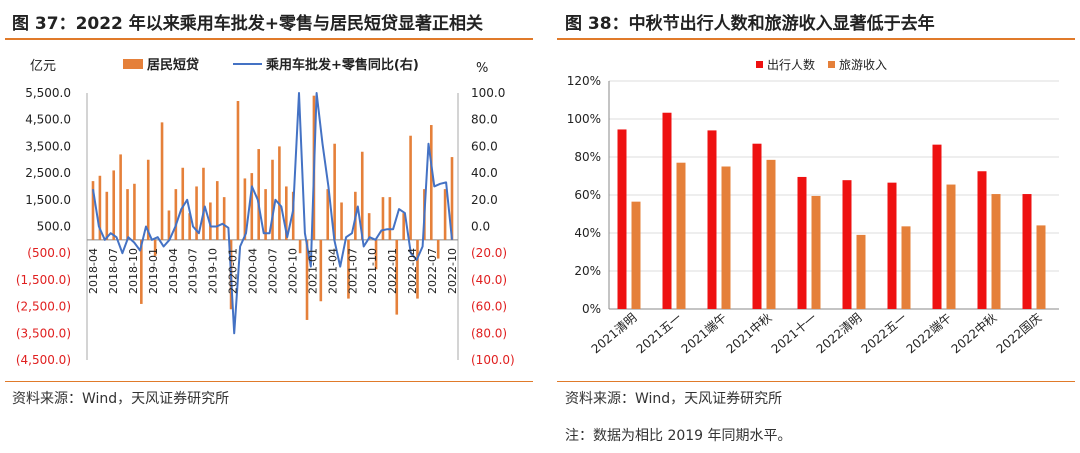  Describe the element at coordinates (113, 271) in the screenshot. I see `x-tick-label: 2018-07` at that location.